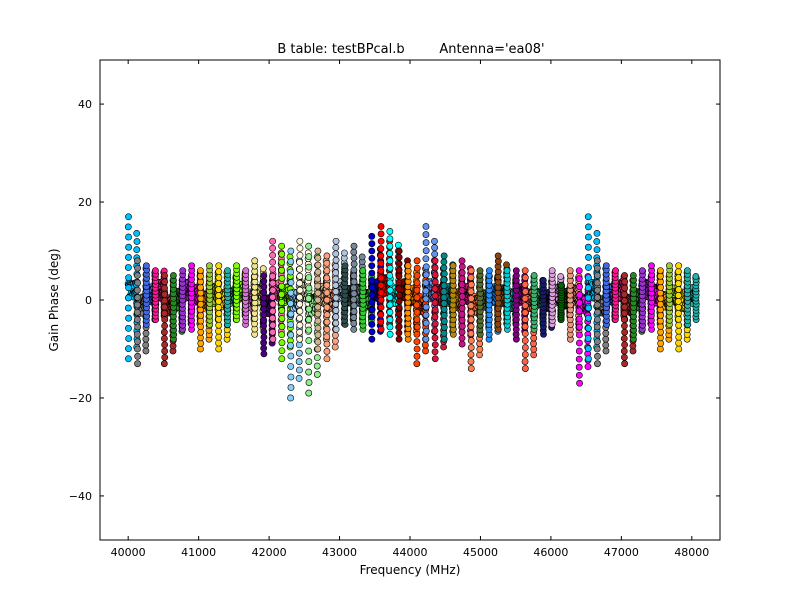 This screenshot has height=600, width=800. Describe the element at coordinates (85, 104) in the screenshot. I see `y-tick-label: 40` at that location.